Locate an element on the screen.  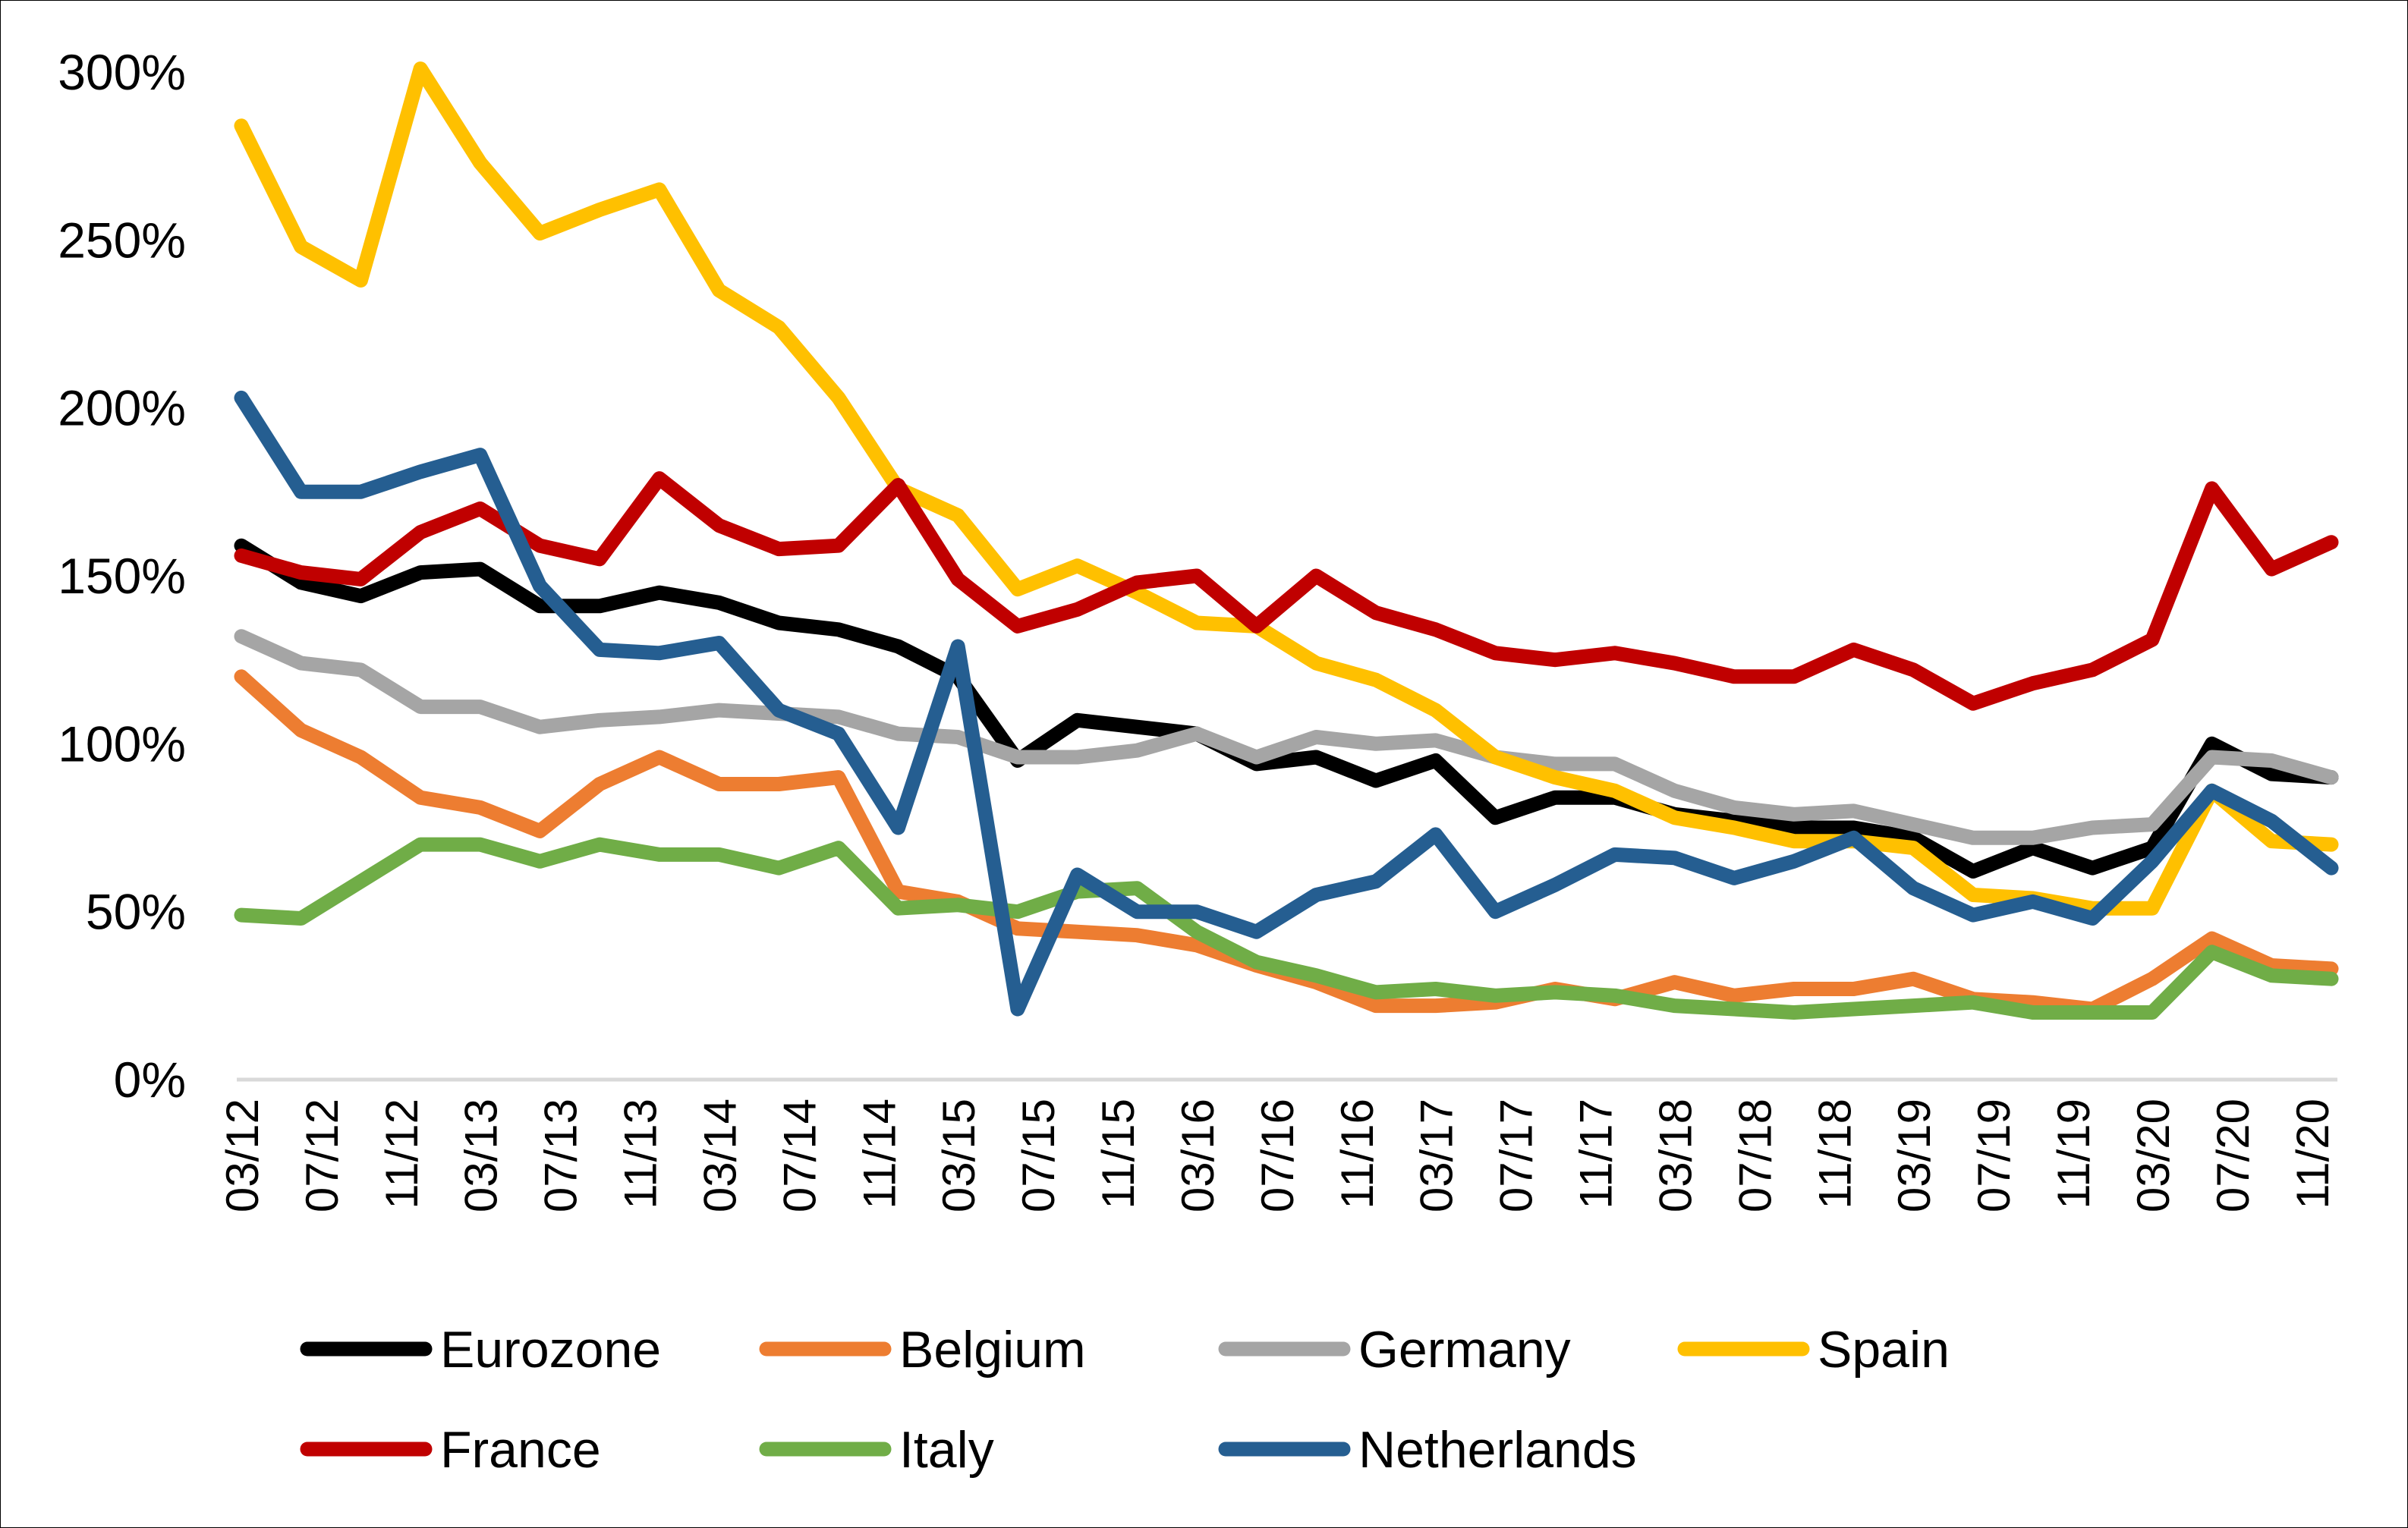
legend-item-netherlands: Netherlands is located at coordinates (1427, 1450).